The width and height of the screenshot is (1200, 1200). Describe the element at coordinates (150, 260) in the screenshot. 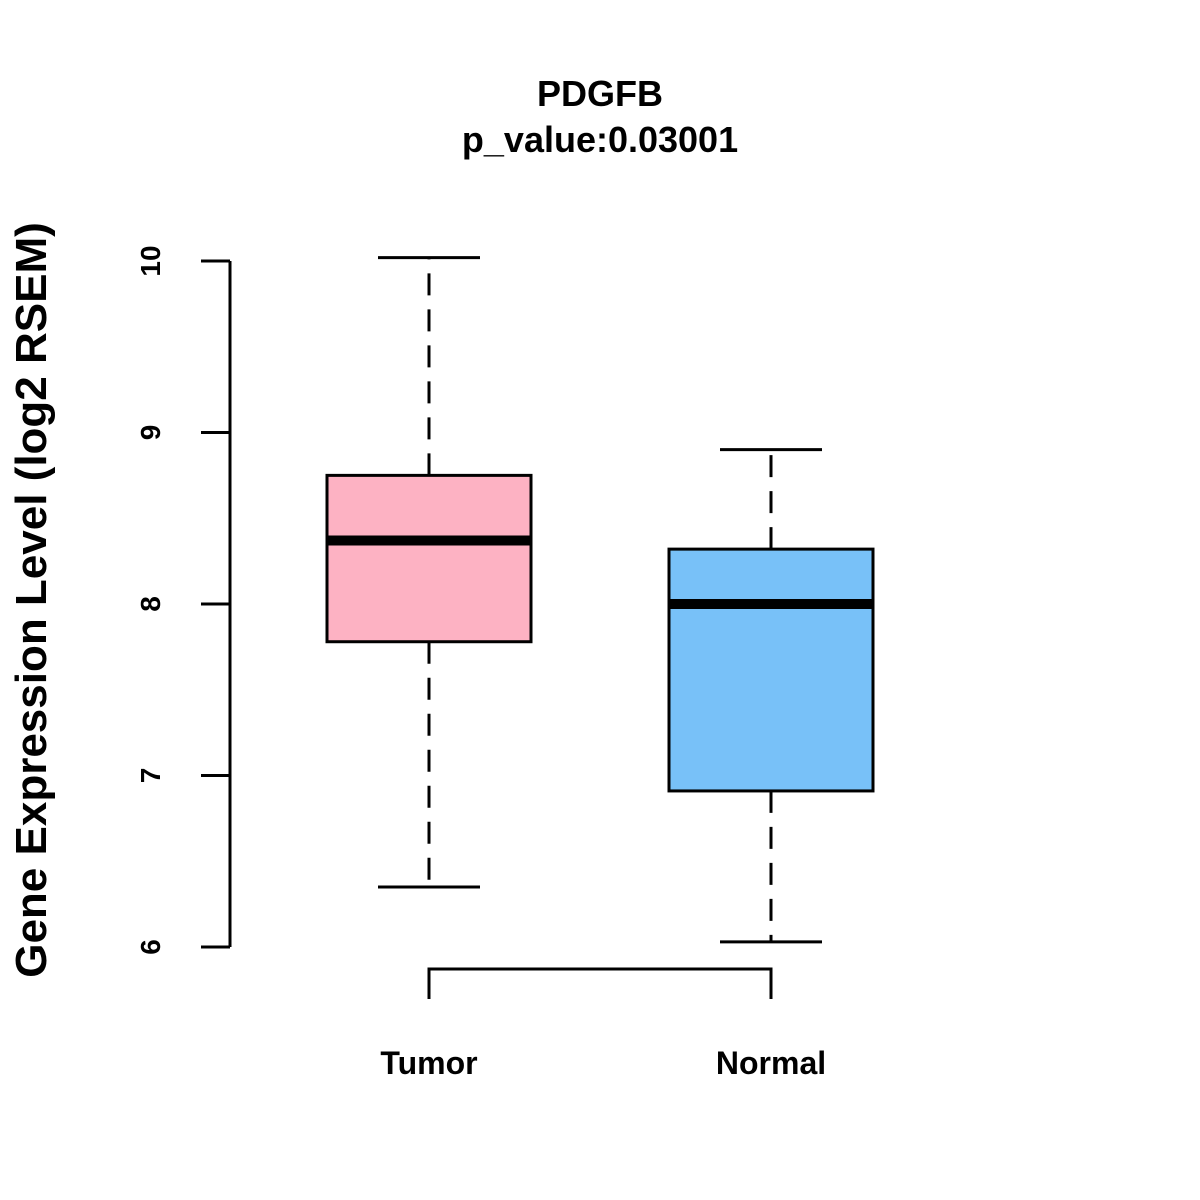

I see `y-tick-label-10: 10` at that location.